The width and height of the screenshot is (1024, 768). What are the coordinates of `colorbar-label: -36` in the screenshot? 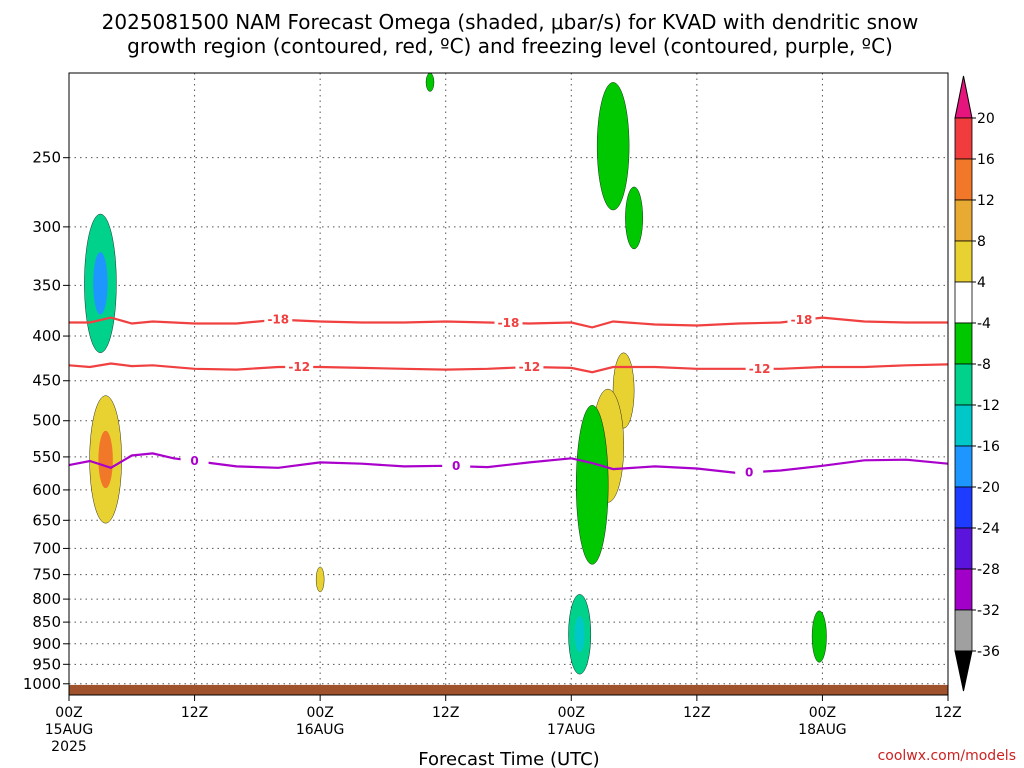 It's located at (988, 652).